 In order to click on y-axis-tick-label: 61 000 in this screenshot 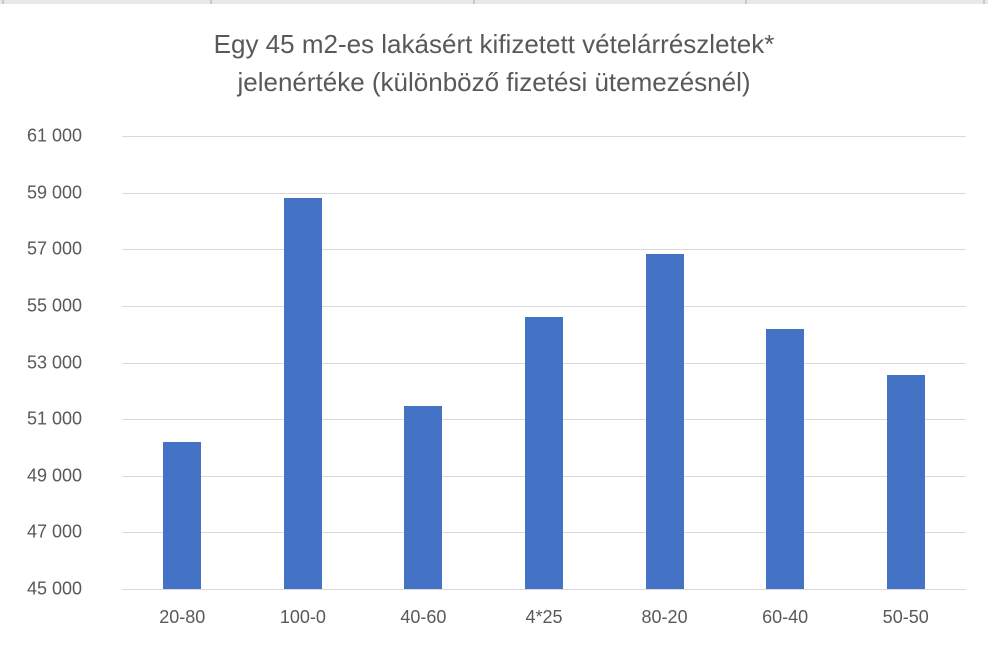, I will do `click(54, 135)`.